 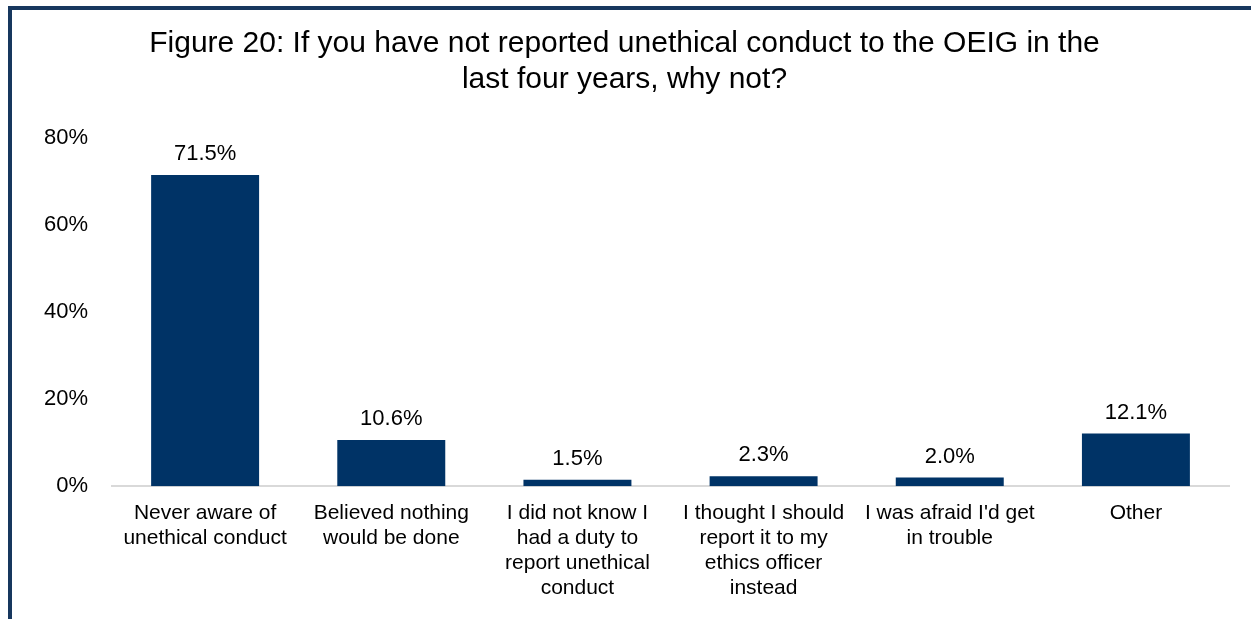 I want to click on data-label: 2.0%, so click(x=949, y=455).